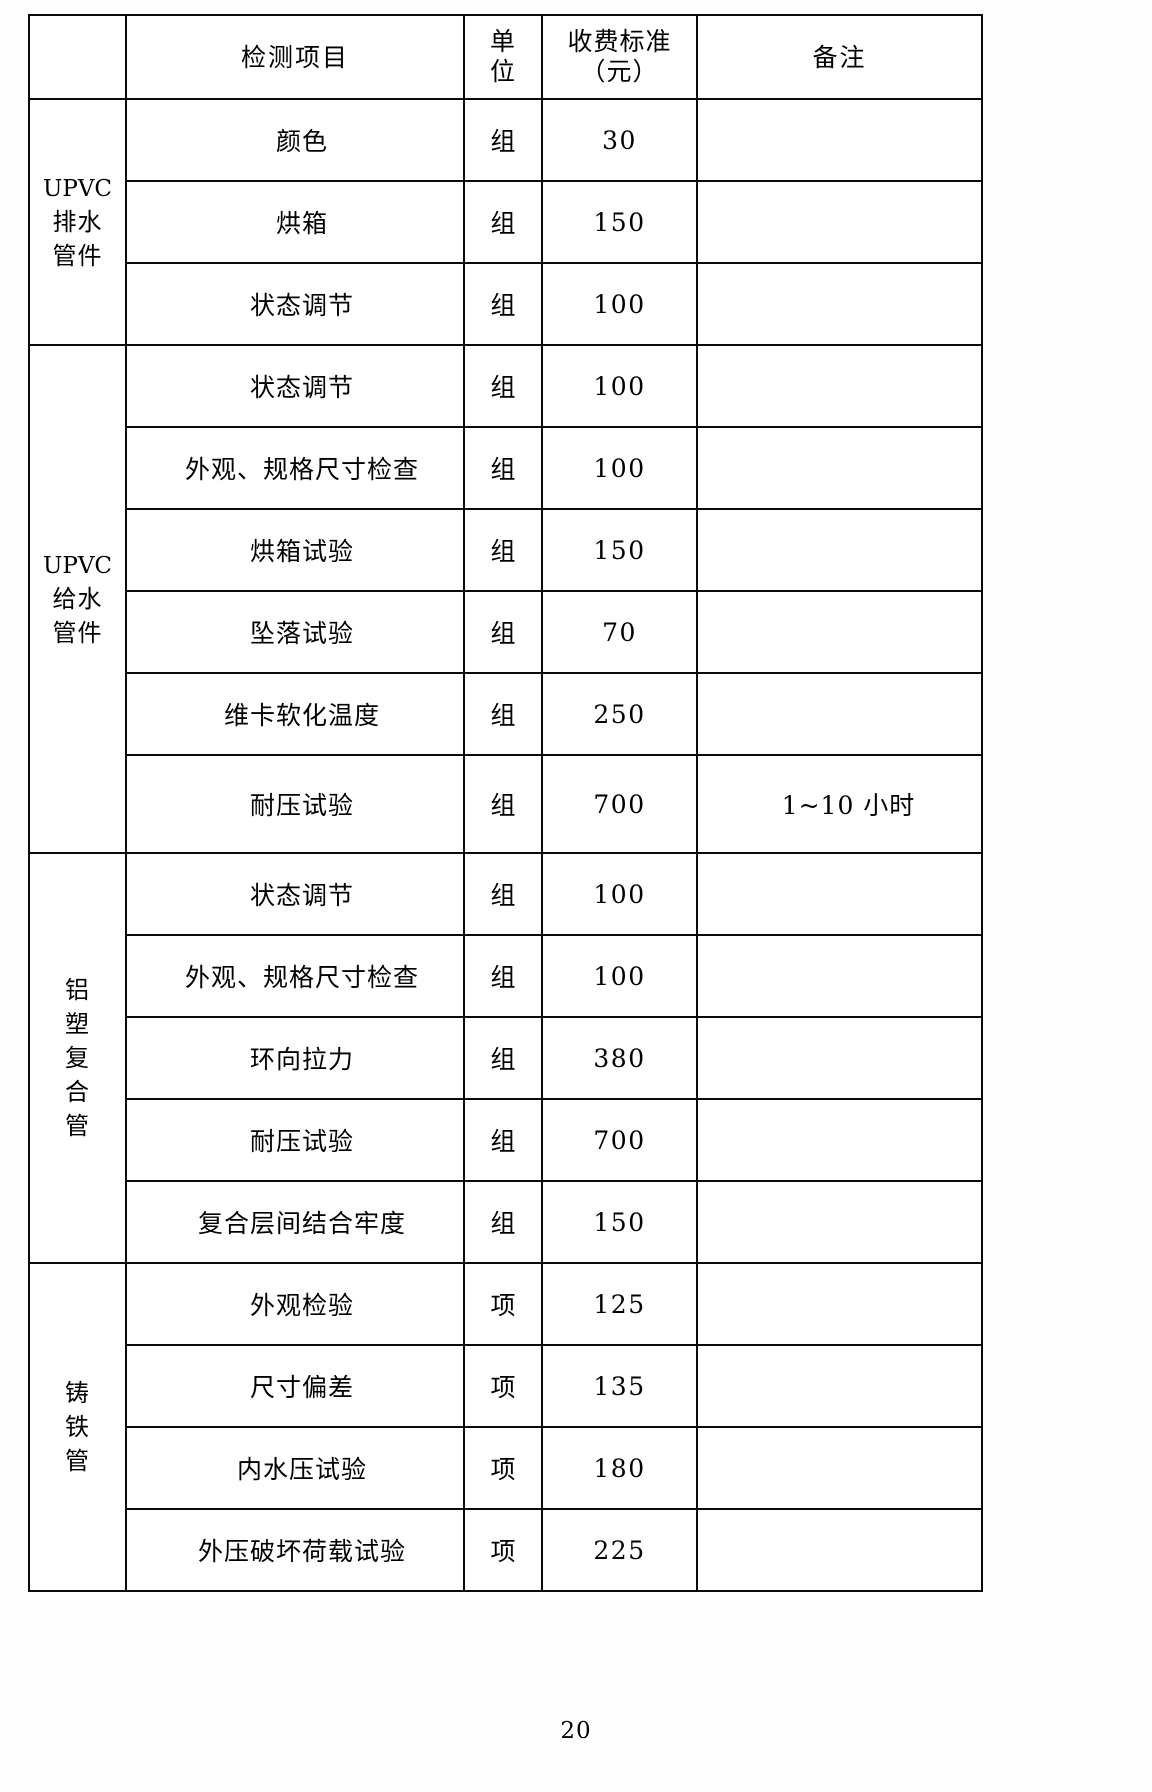 The height and width of the screenshot is (1792, 1152). I want to click on header-fee-label: 收费标准 （元）, so click(619, 57).